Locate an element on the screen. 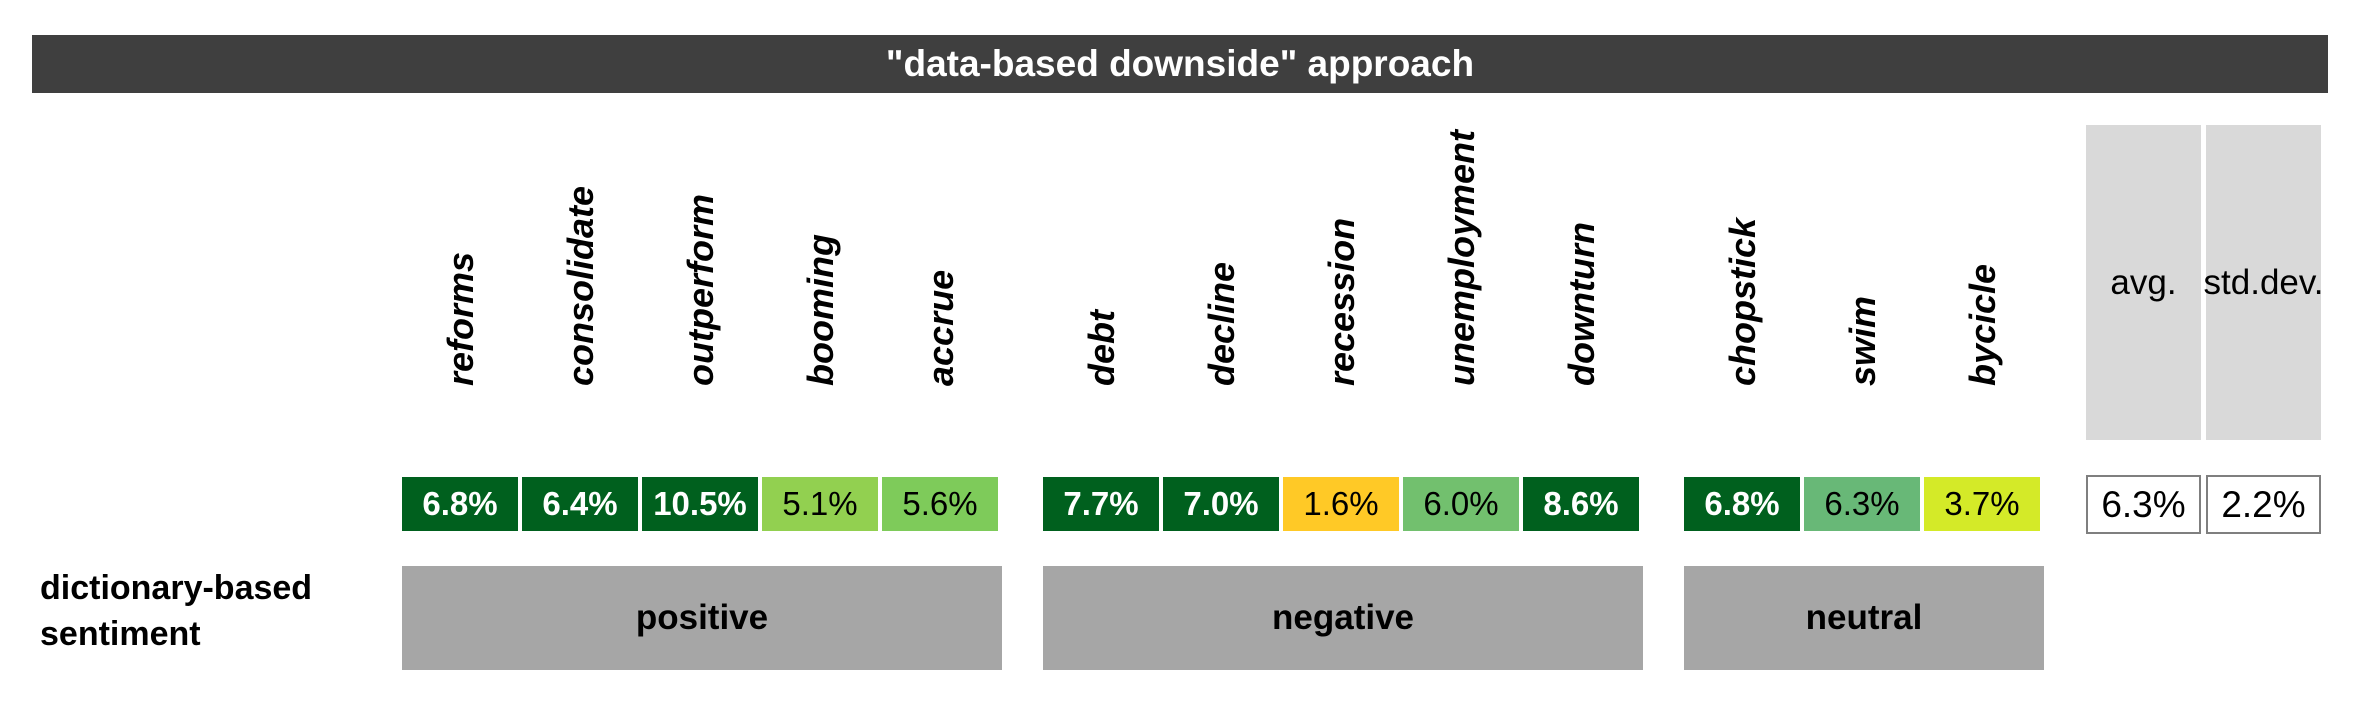  value-cell-outperform: 10.5% is located at coordinates (700, 504).